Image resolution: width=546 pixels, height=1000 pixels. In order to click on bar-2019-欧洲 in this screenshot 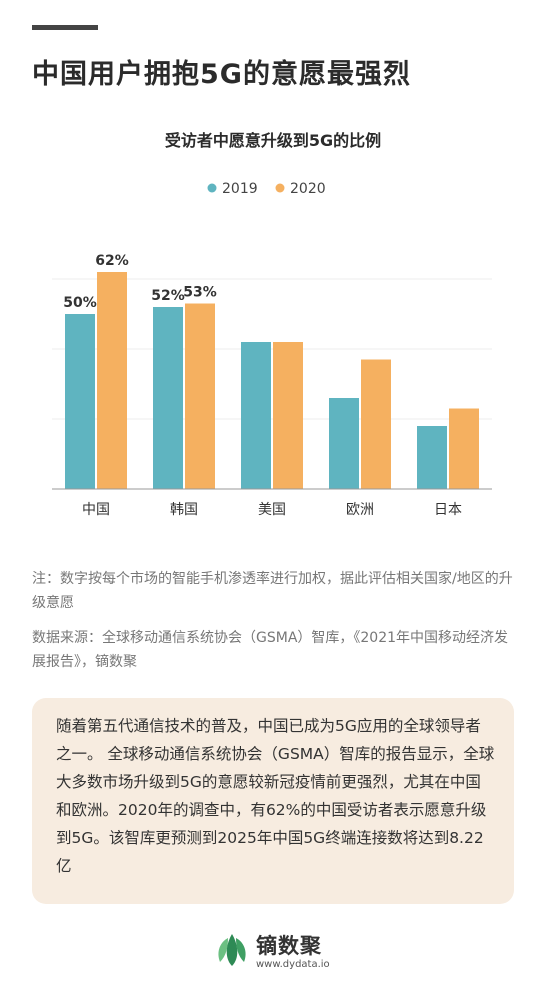, I will do `click(344, 443)`.